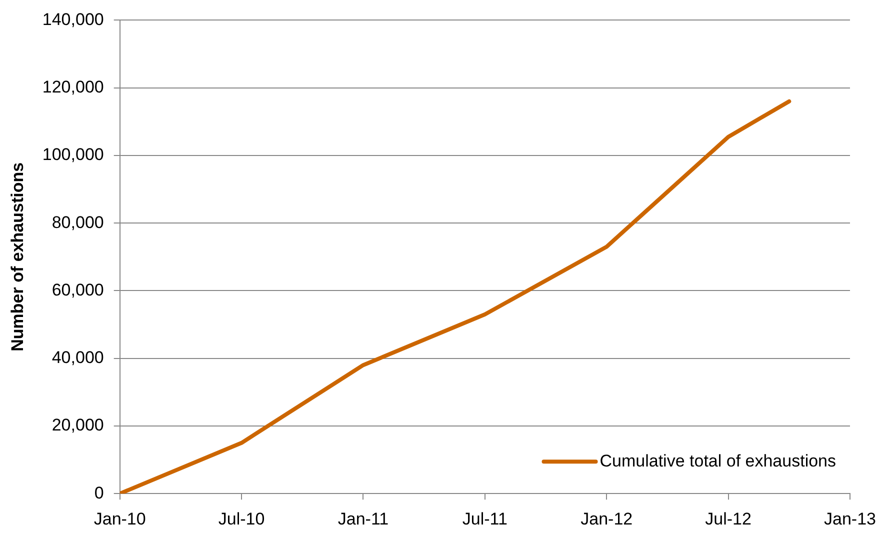 Image resolution: width=894 pixels, height=544 pixels. I want to click on y-axis-title: Number of exhaustions, so click(17, 257).